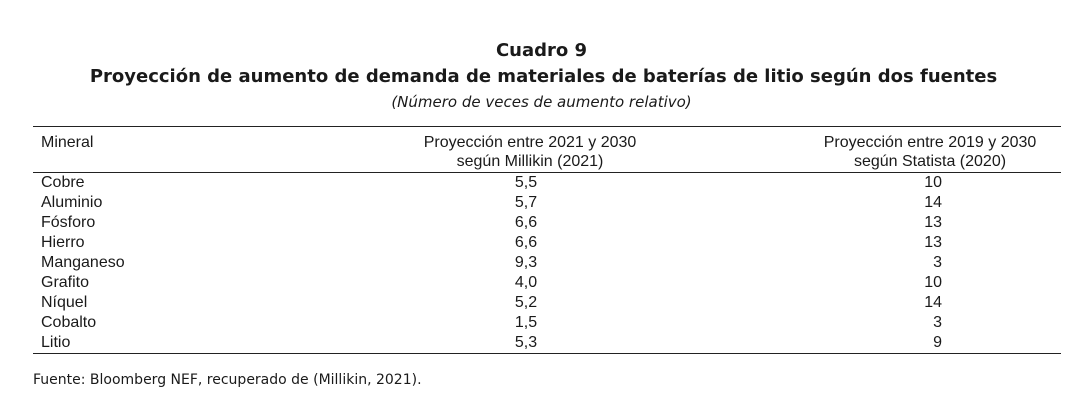  Describe the element at coordinates (541, 102) in the screenshot. I see `table-subtitle: (Número de veces de aumento relativo)` at that location.